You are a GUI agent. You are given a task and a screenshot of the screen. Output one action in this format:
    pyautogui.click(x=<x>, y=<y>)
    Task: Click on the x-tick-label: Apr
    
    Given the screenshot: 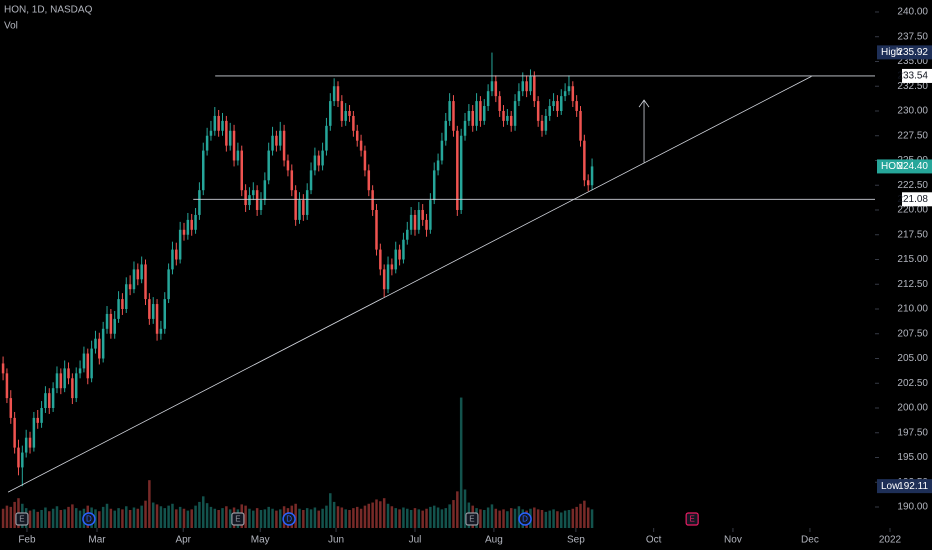 What is the action you would take?
    pyautogui.click(x=183, y=540)
    